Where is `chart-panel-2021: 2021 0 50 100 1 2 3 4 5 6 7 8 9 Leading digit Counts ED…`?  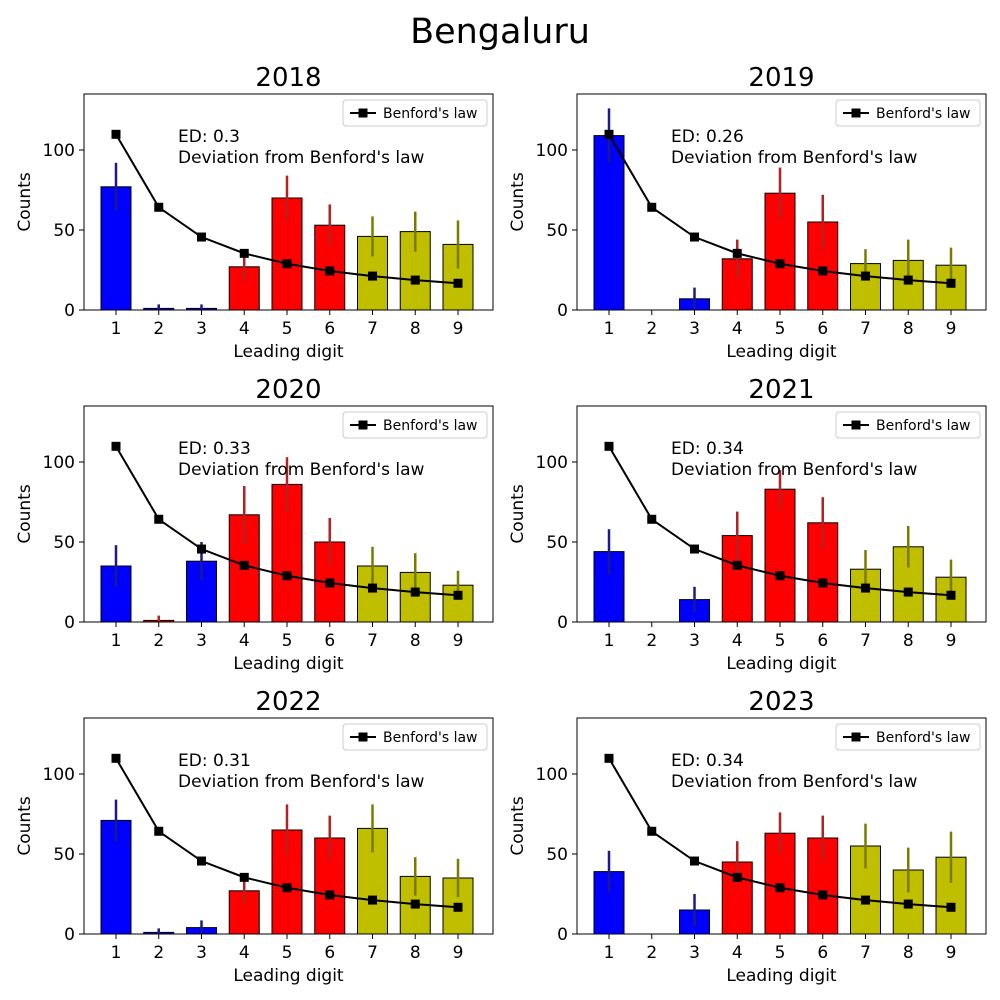 chart-panel-2021: 2021 0 50 100 1 2 3 4 5 6 7 8 9 Leading digit Counts ED… is located at coordinates (747, 524).